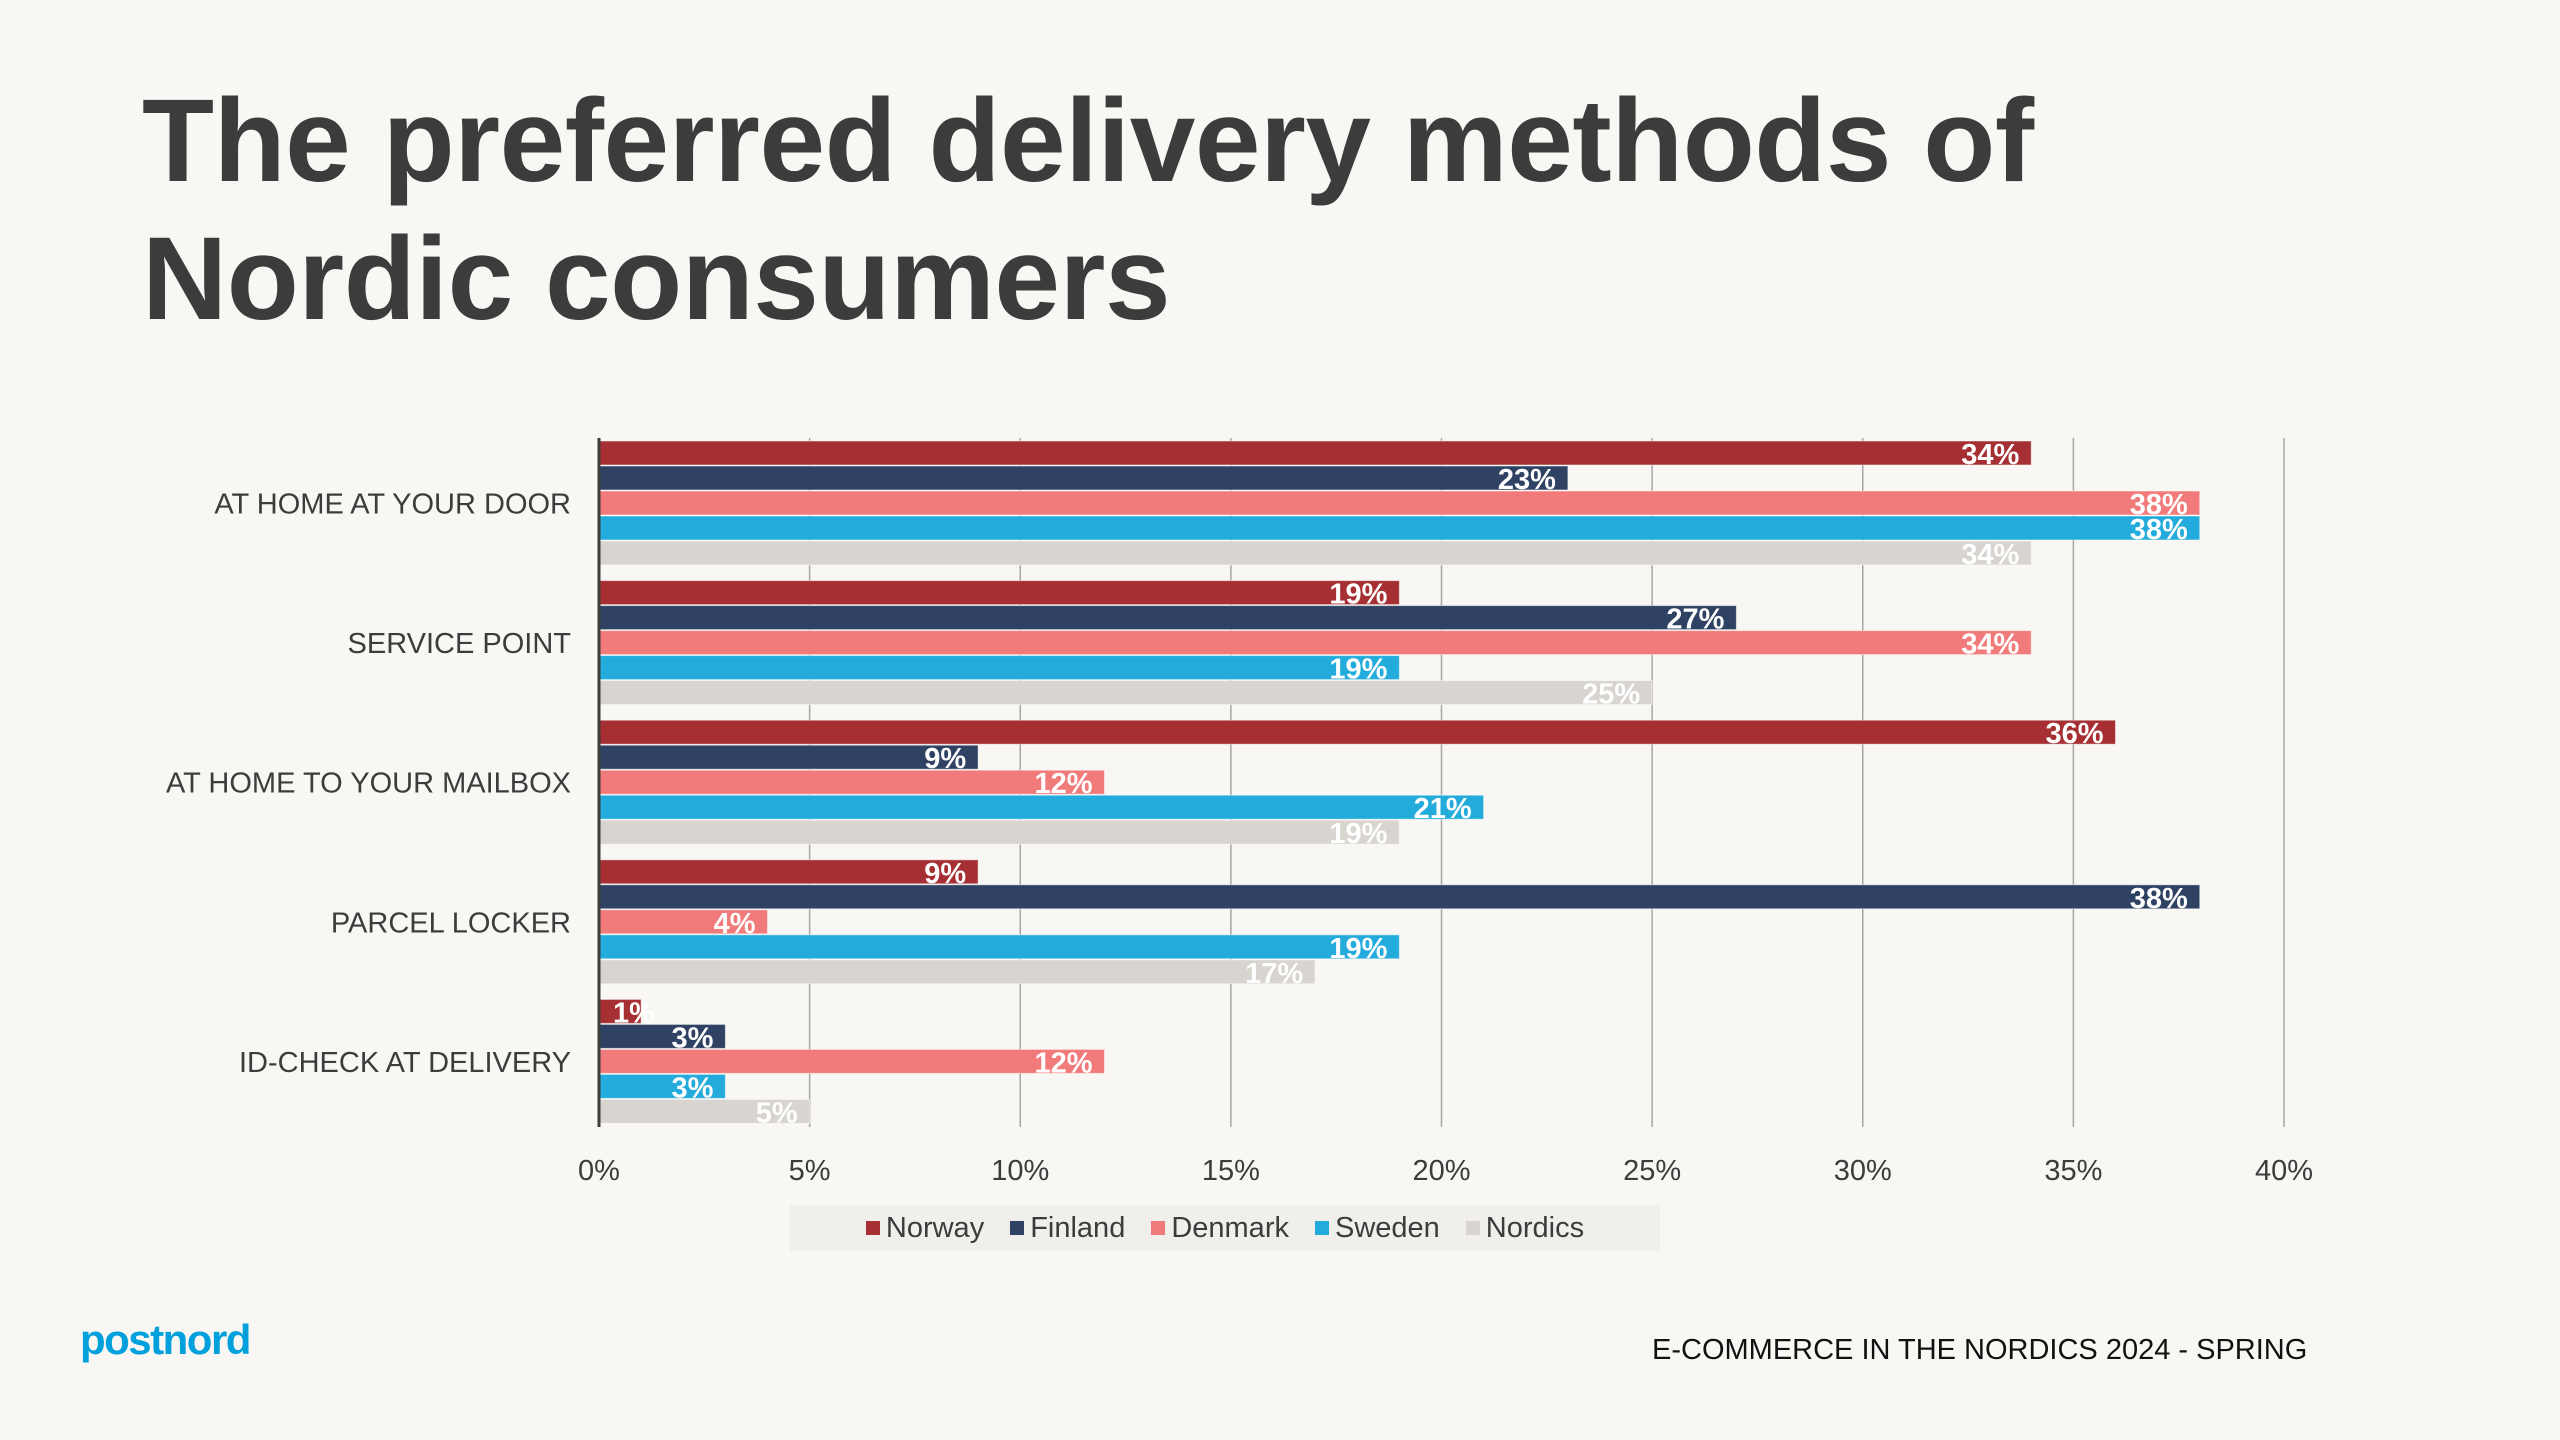 This screenshot has width=2560, height=1440. Describe the element at coordinates (1274, 974) in the screenshot. I see `data-label: 17%` at that location.